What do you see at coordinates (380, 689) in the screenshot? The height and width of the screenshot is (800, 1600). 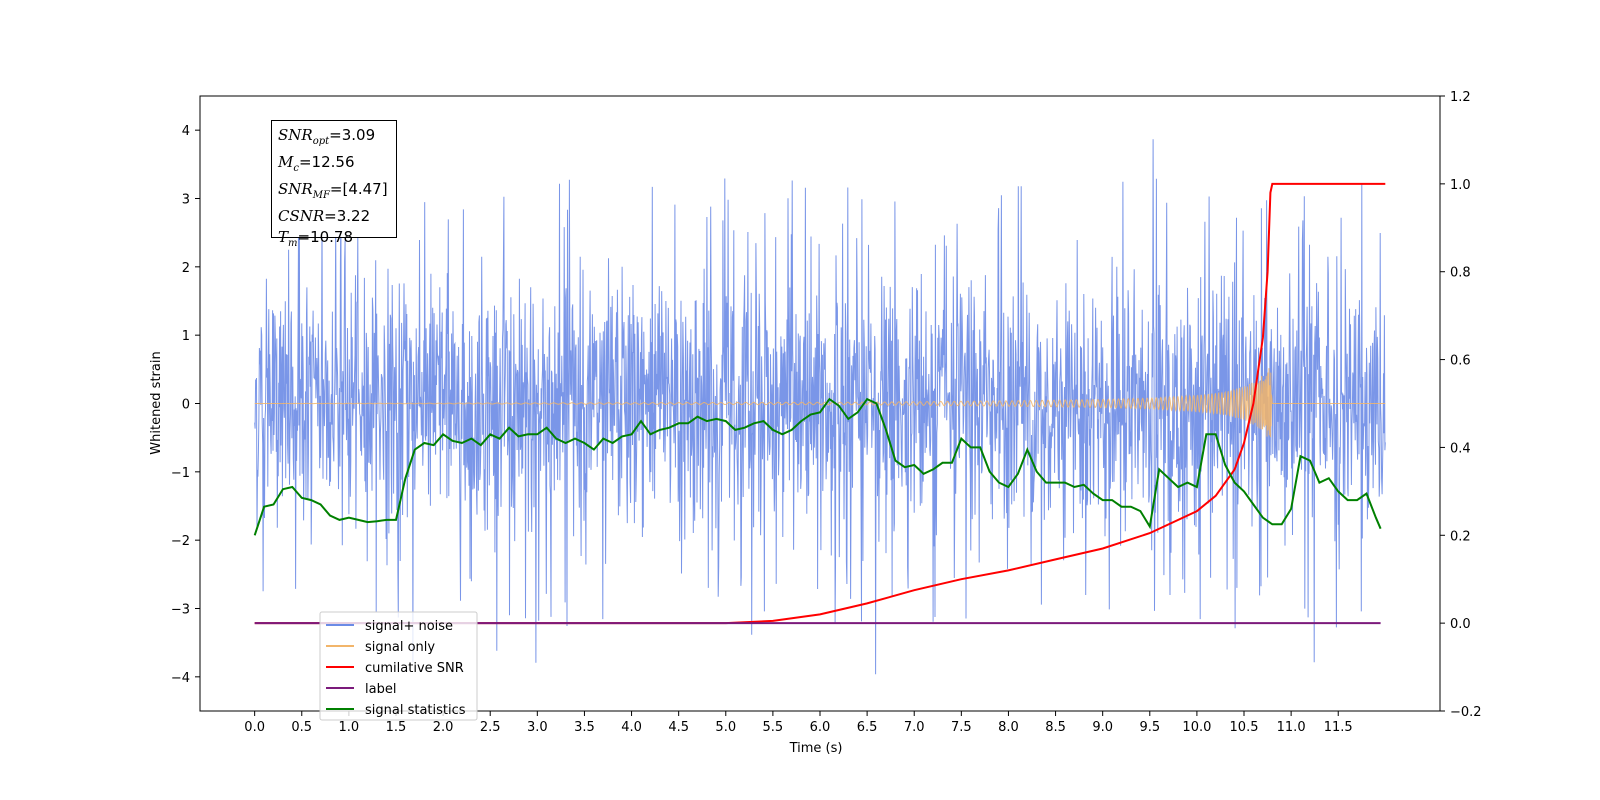 I see `legend-label: label` at bounding box center [380, 689].